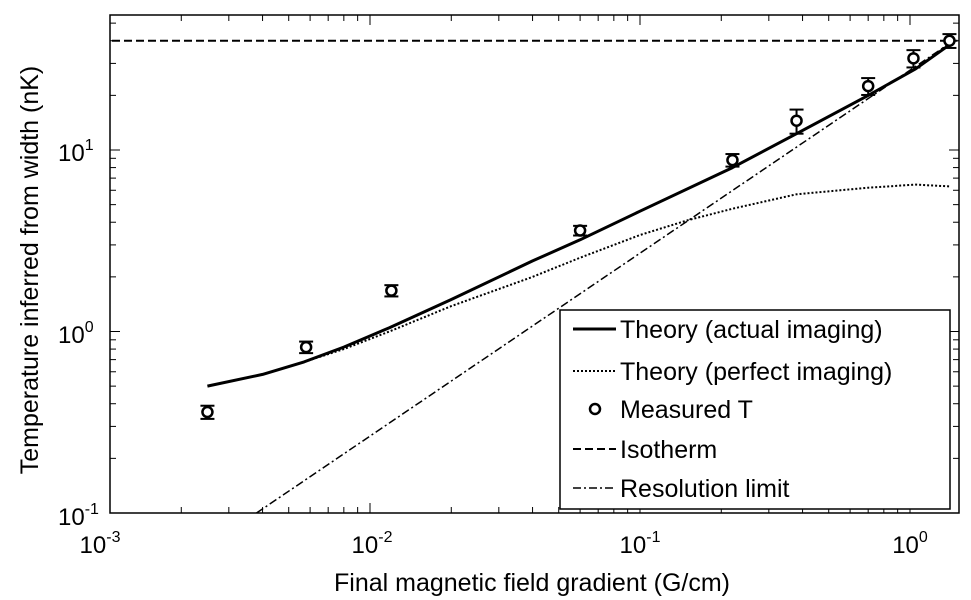 The width and height of the screenshot is (971, 600). Describe the element at coordinates (686, 410) in the screenshot. I see `legend-label-measured: Measured T` at that location.